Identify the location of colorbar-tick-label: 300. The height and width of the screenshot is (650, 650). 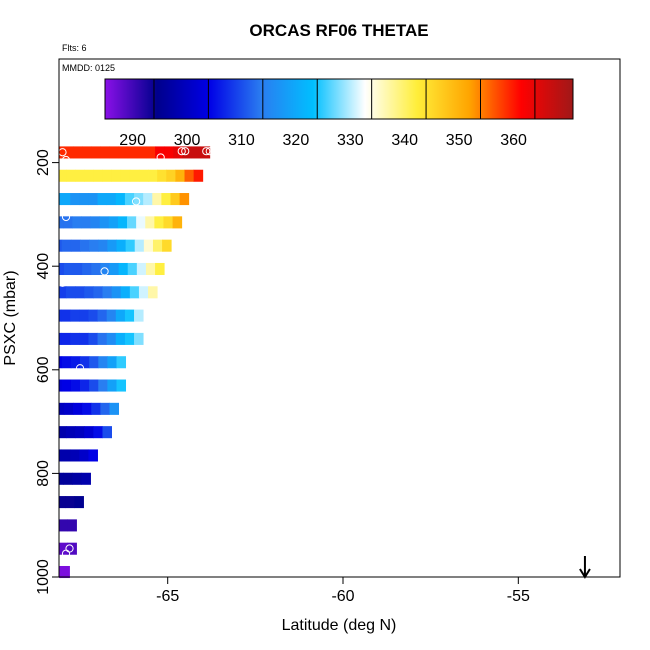
(187, 140).